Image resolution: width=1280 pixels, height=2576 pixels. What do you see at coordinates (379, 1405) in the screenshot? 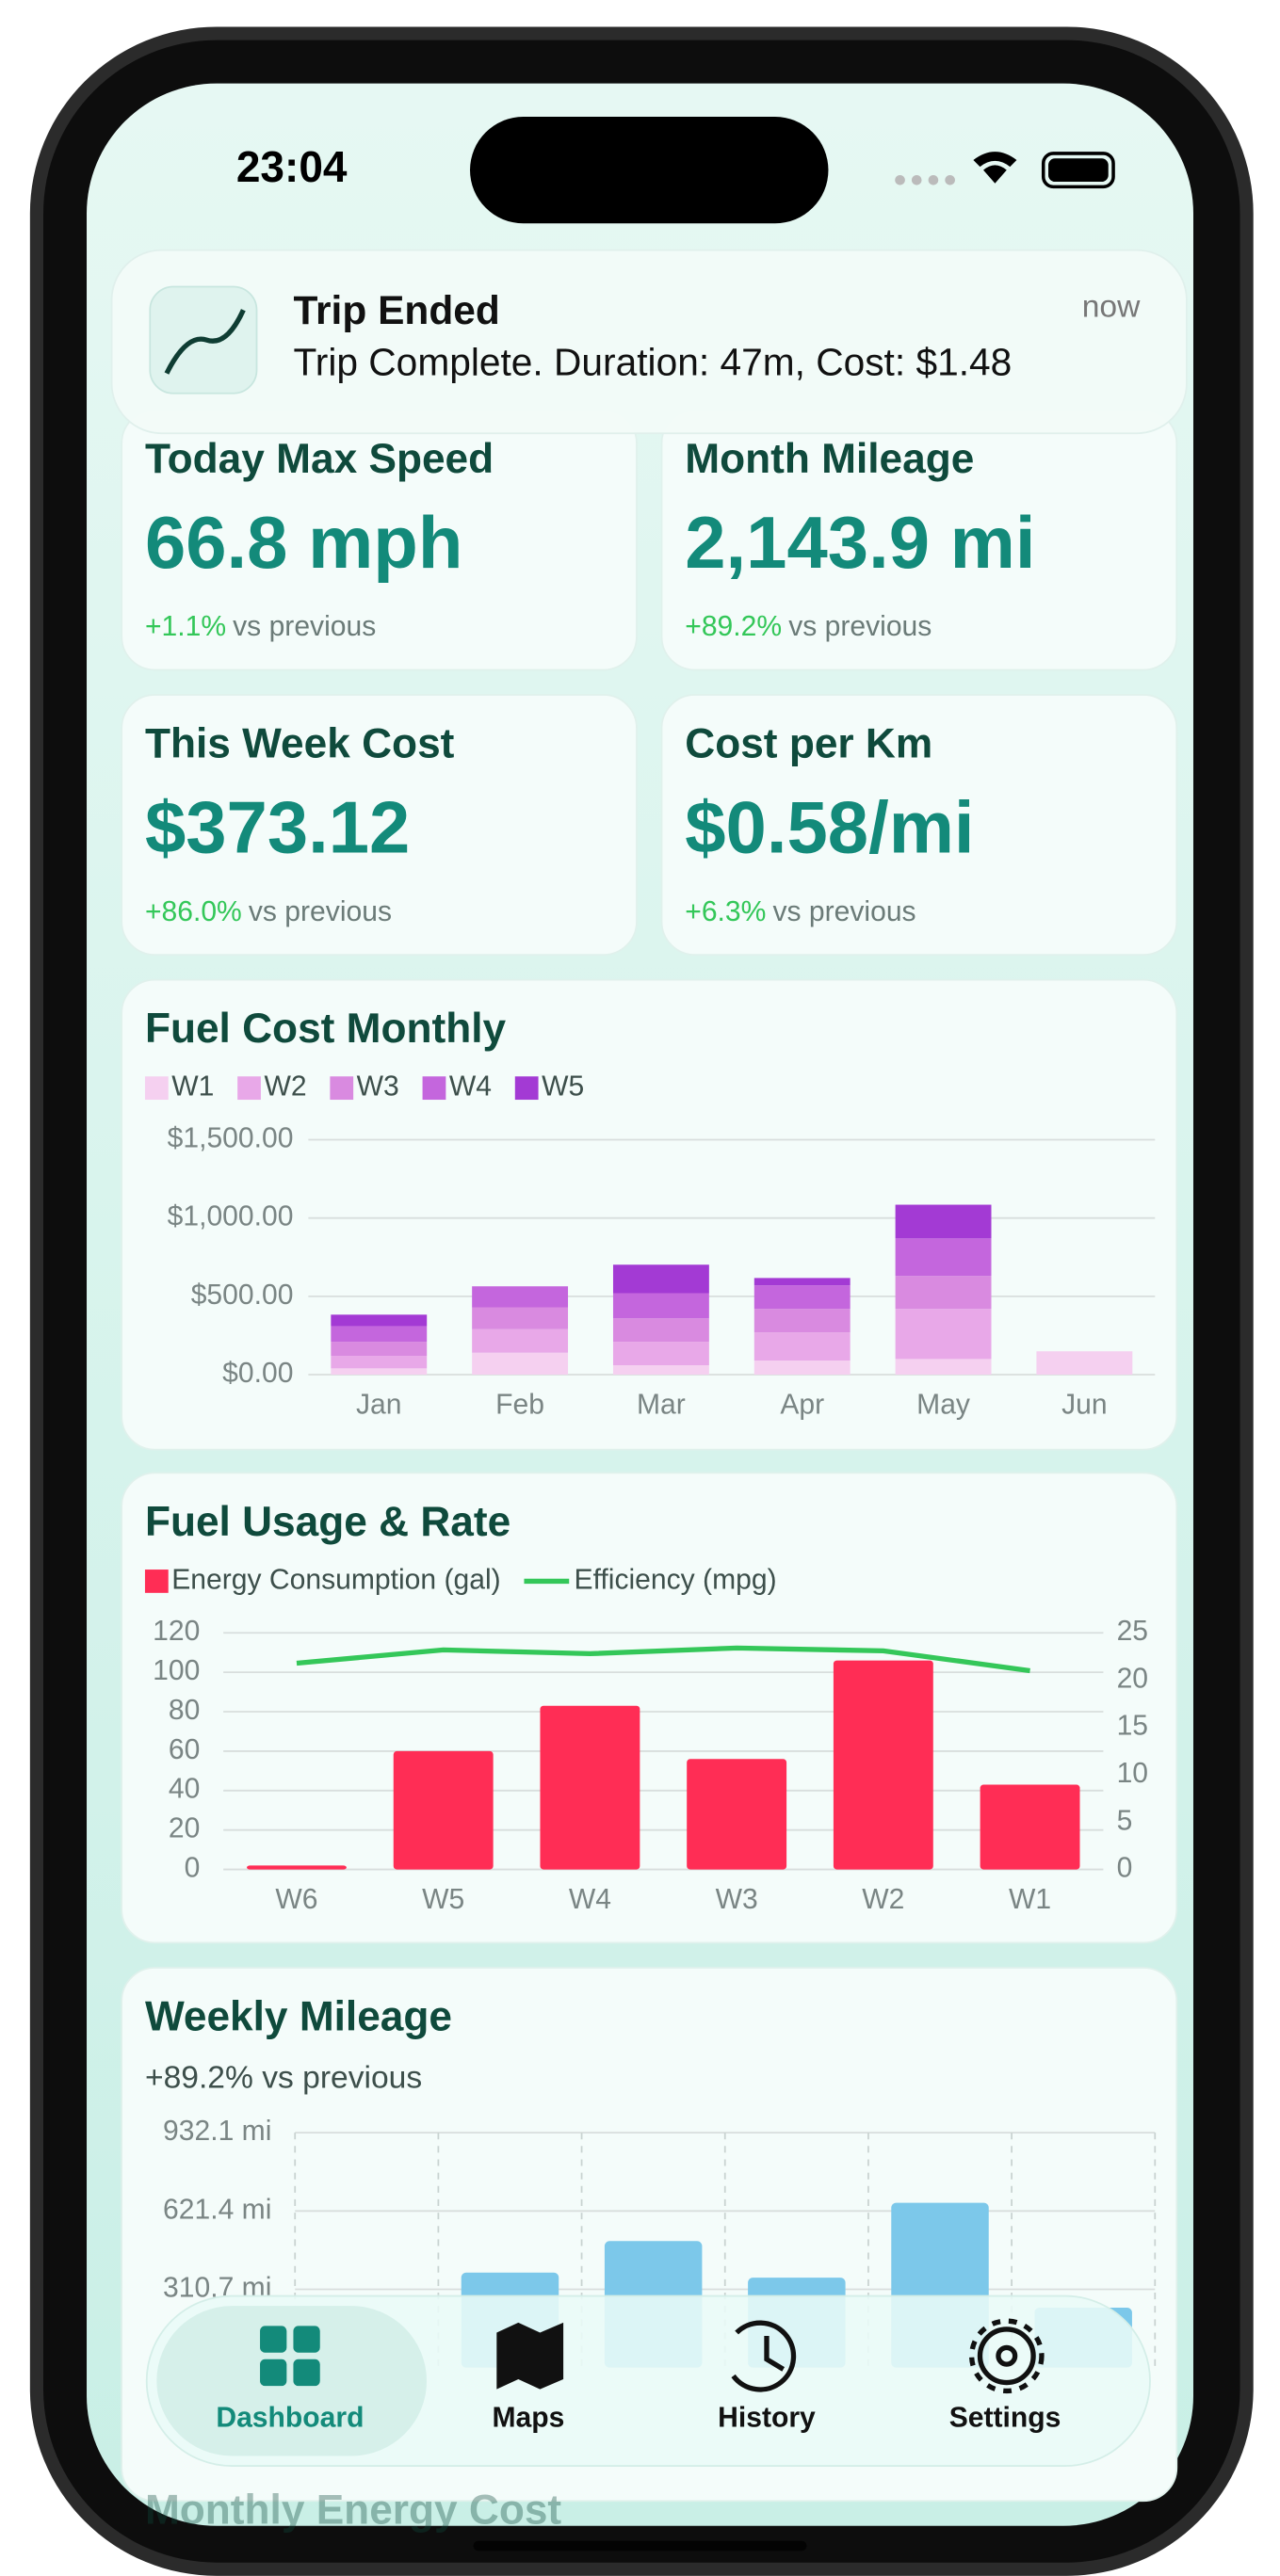
I see `x-tick-label: Jan` at bounding box center [379, 1405].